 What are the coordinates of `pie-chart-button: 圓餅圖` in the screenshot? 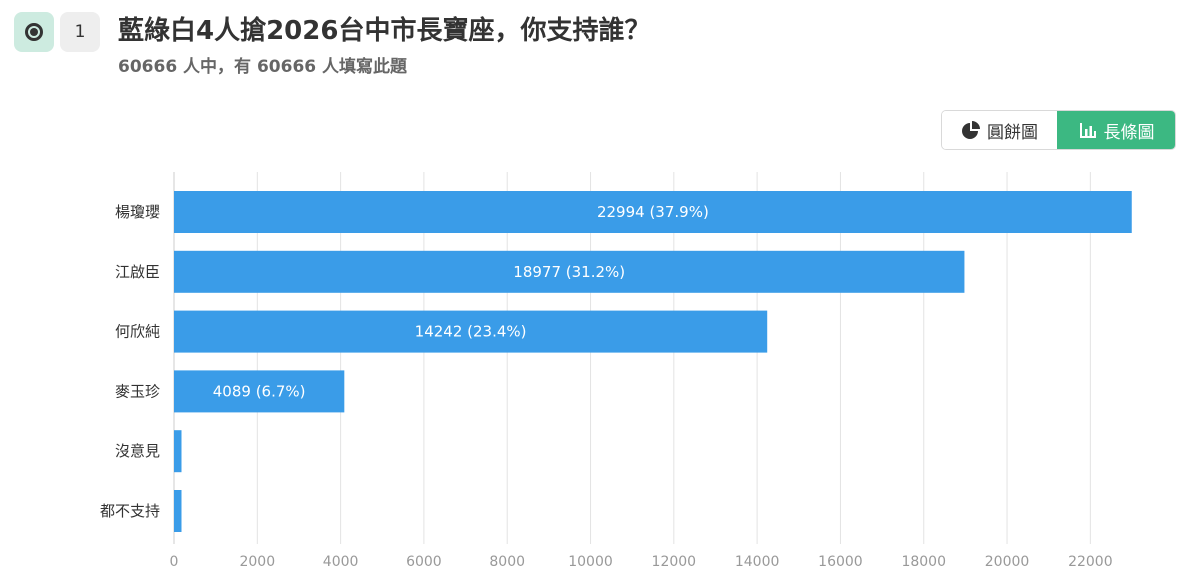 It's located at (999, 130).